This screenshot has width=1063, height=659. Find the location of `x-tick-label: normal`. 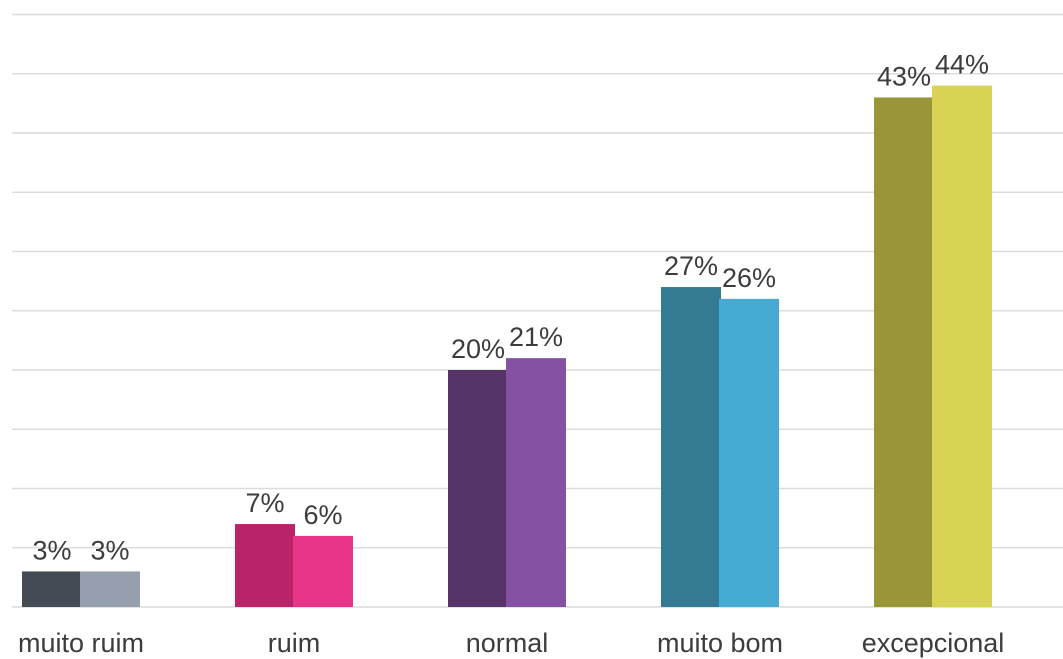

x-tick-label: normal is located at coordinates (507, 643).